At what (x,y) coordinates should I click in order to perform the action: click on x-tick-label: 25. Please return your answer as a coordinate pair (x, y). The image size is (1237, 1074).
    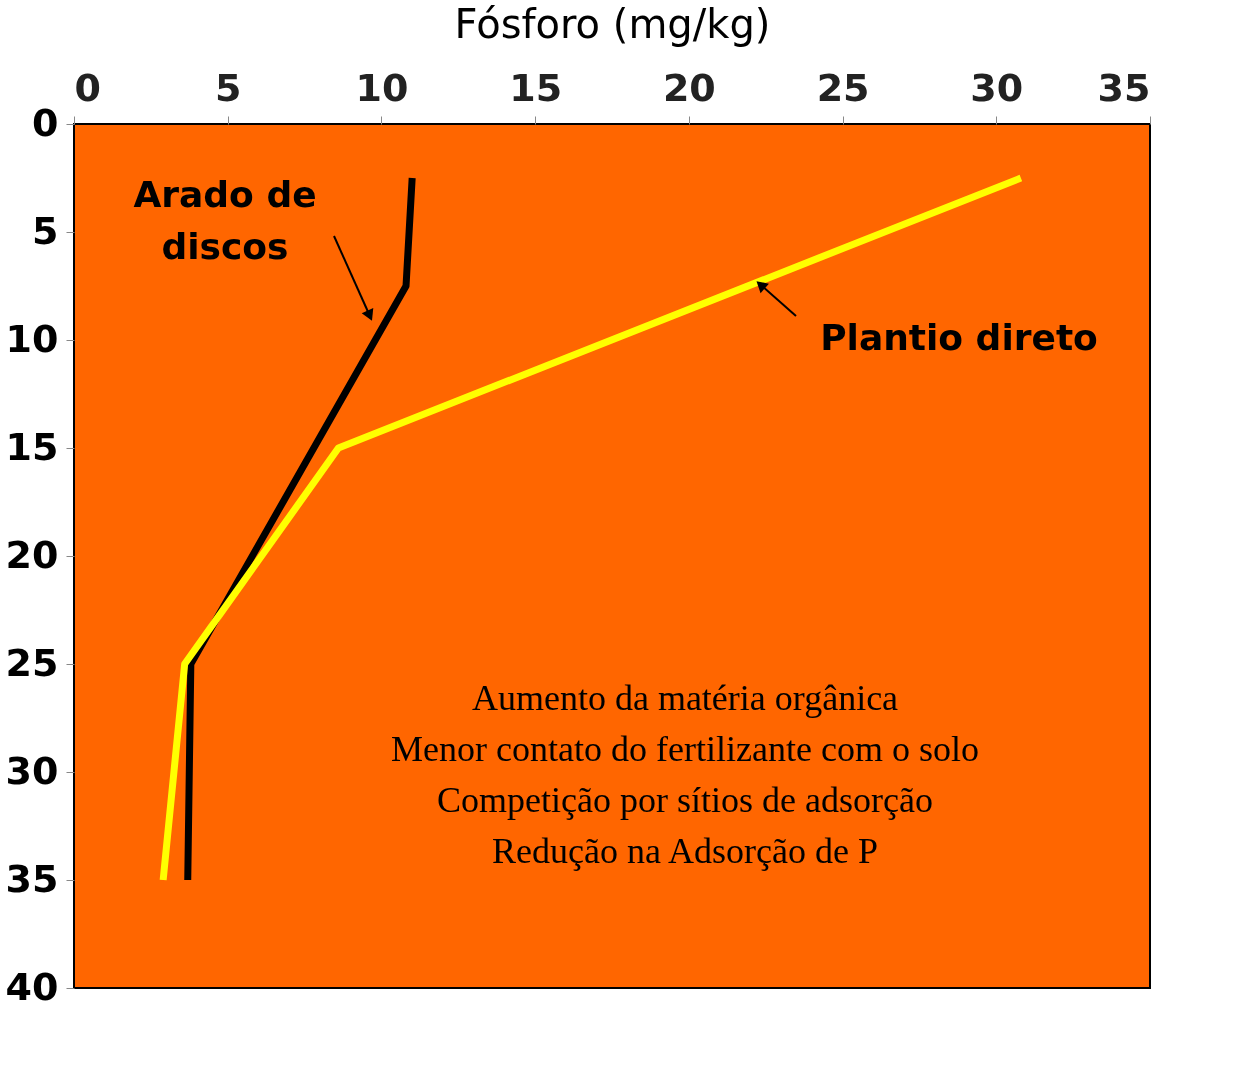
    Looking at the image, I should click on (843, 87).